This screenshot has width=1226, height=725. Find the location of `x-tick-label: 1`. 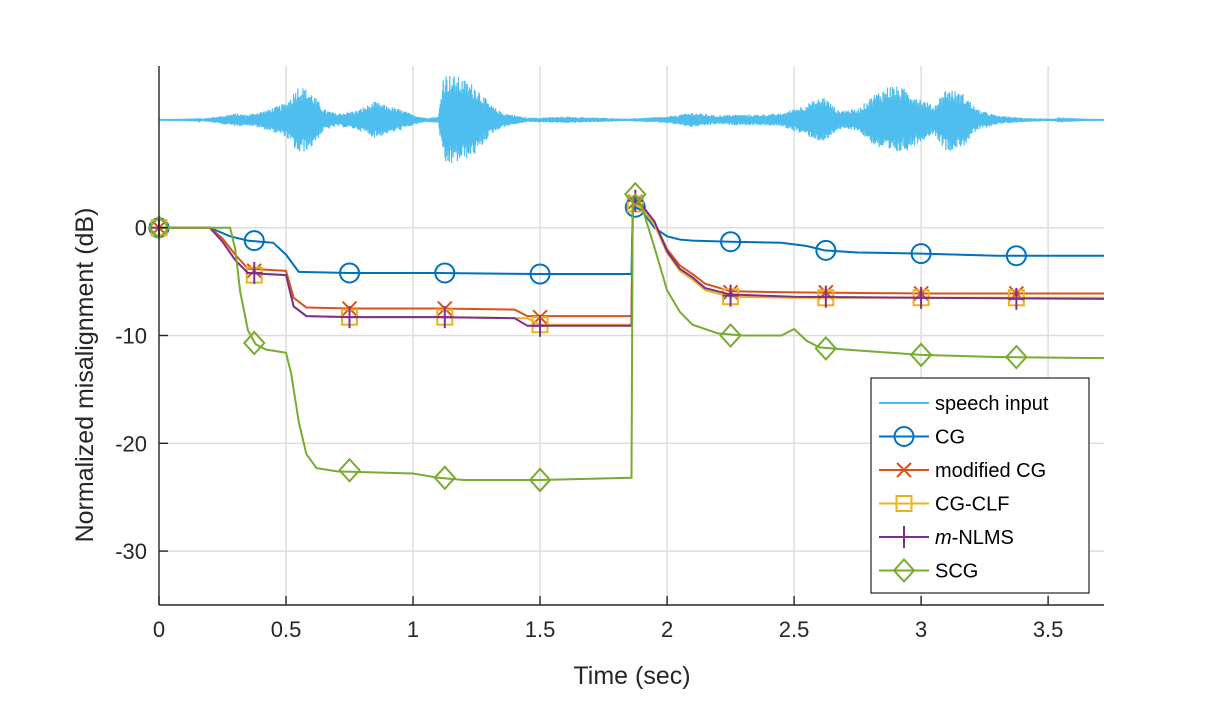

x-tick-label: 1 is located at coordinates (413, 629).